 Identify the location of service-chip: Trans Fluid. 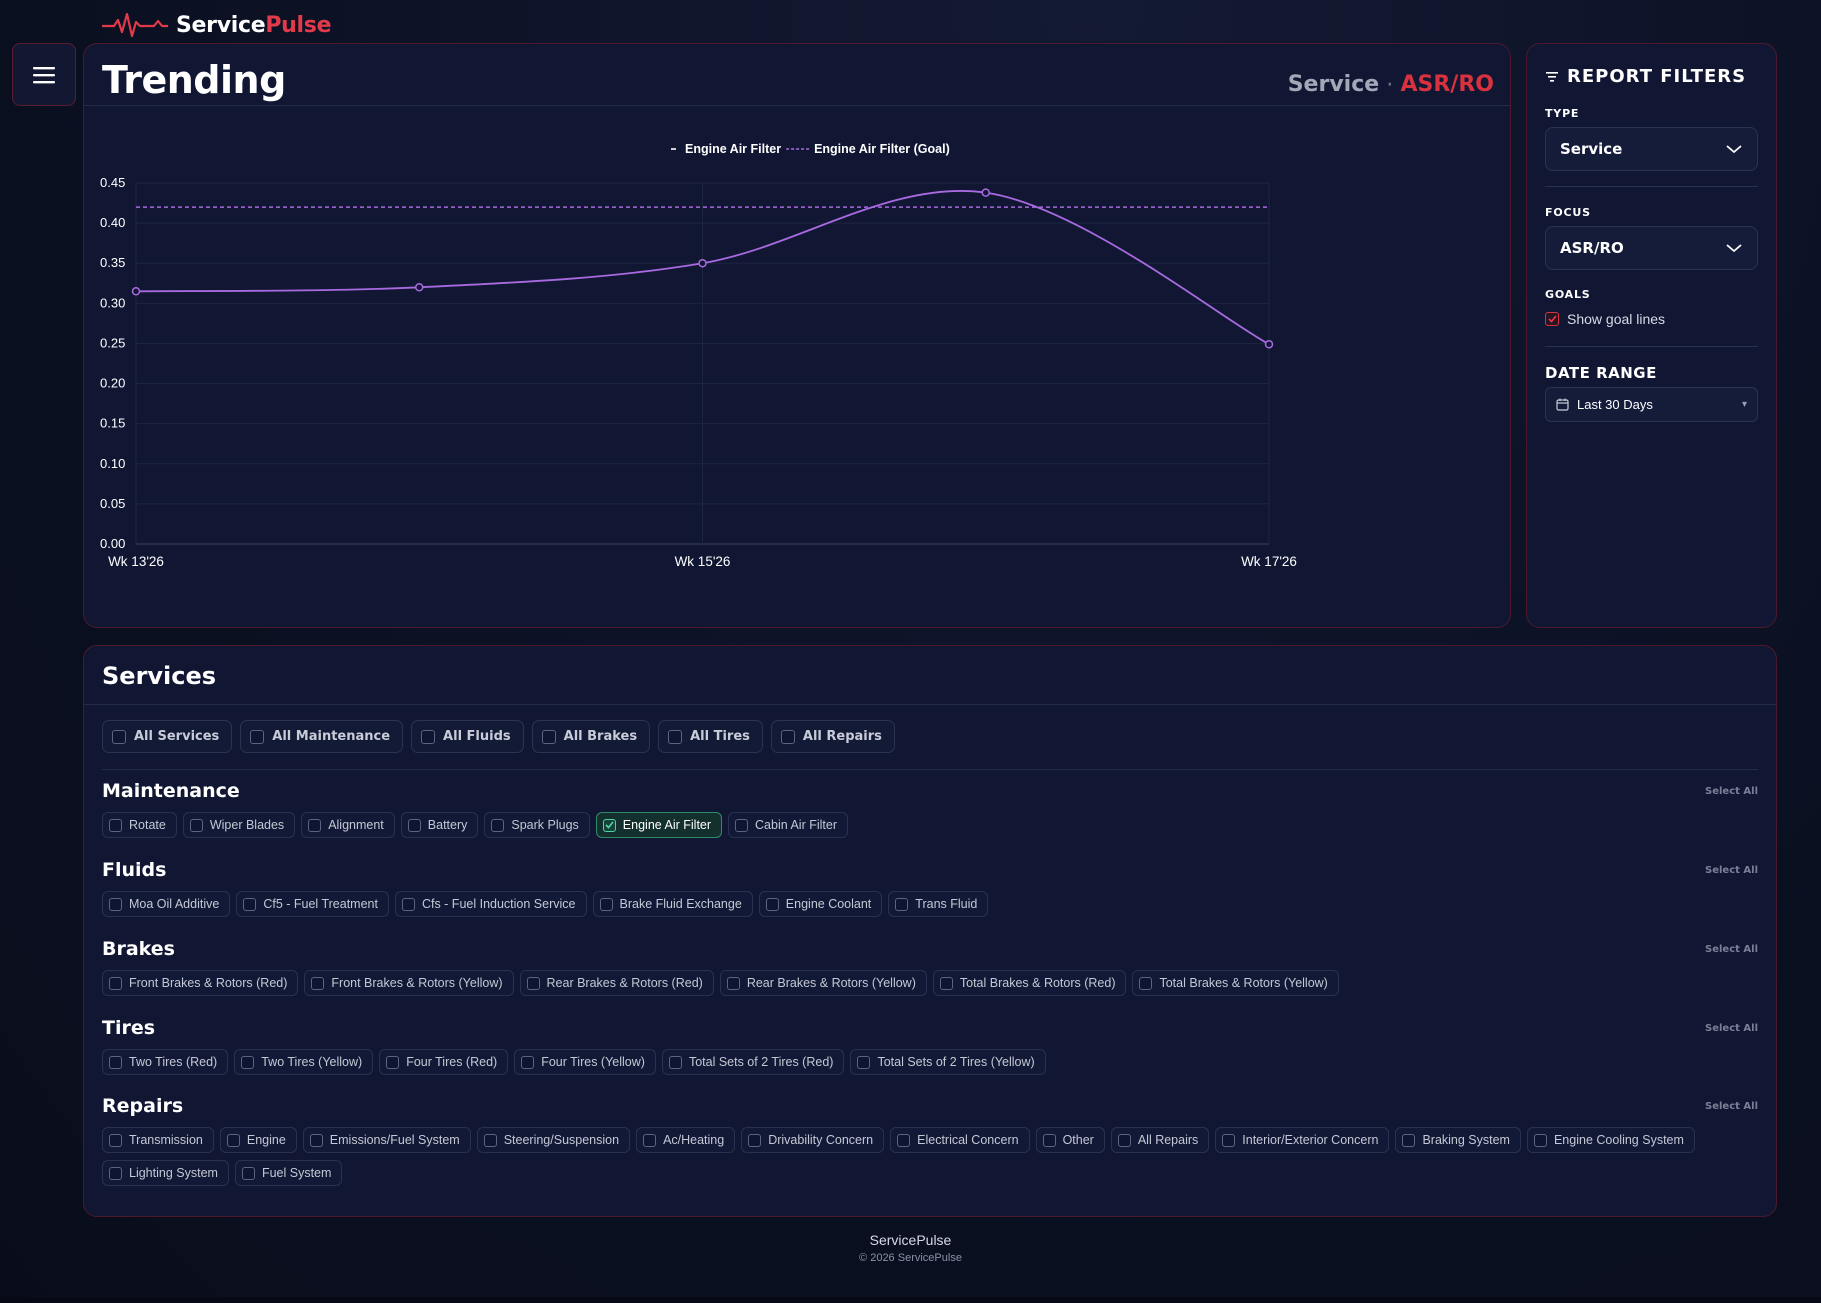
(938, 904).